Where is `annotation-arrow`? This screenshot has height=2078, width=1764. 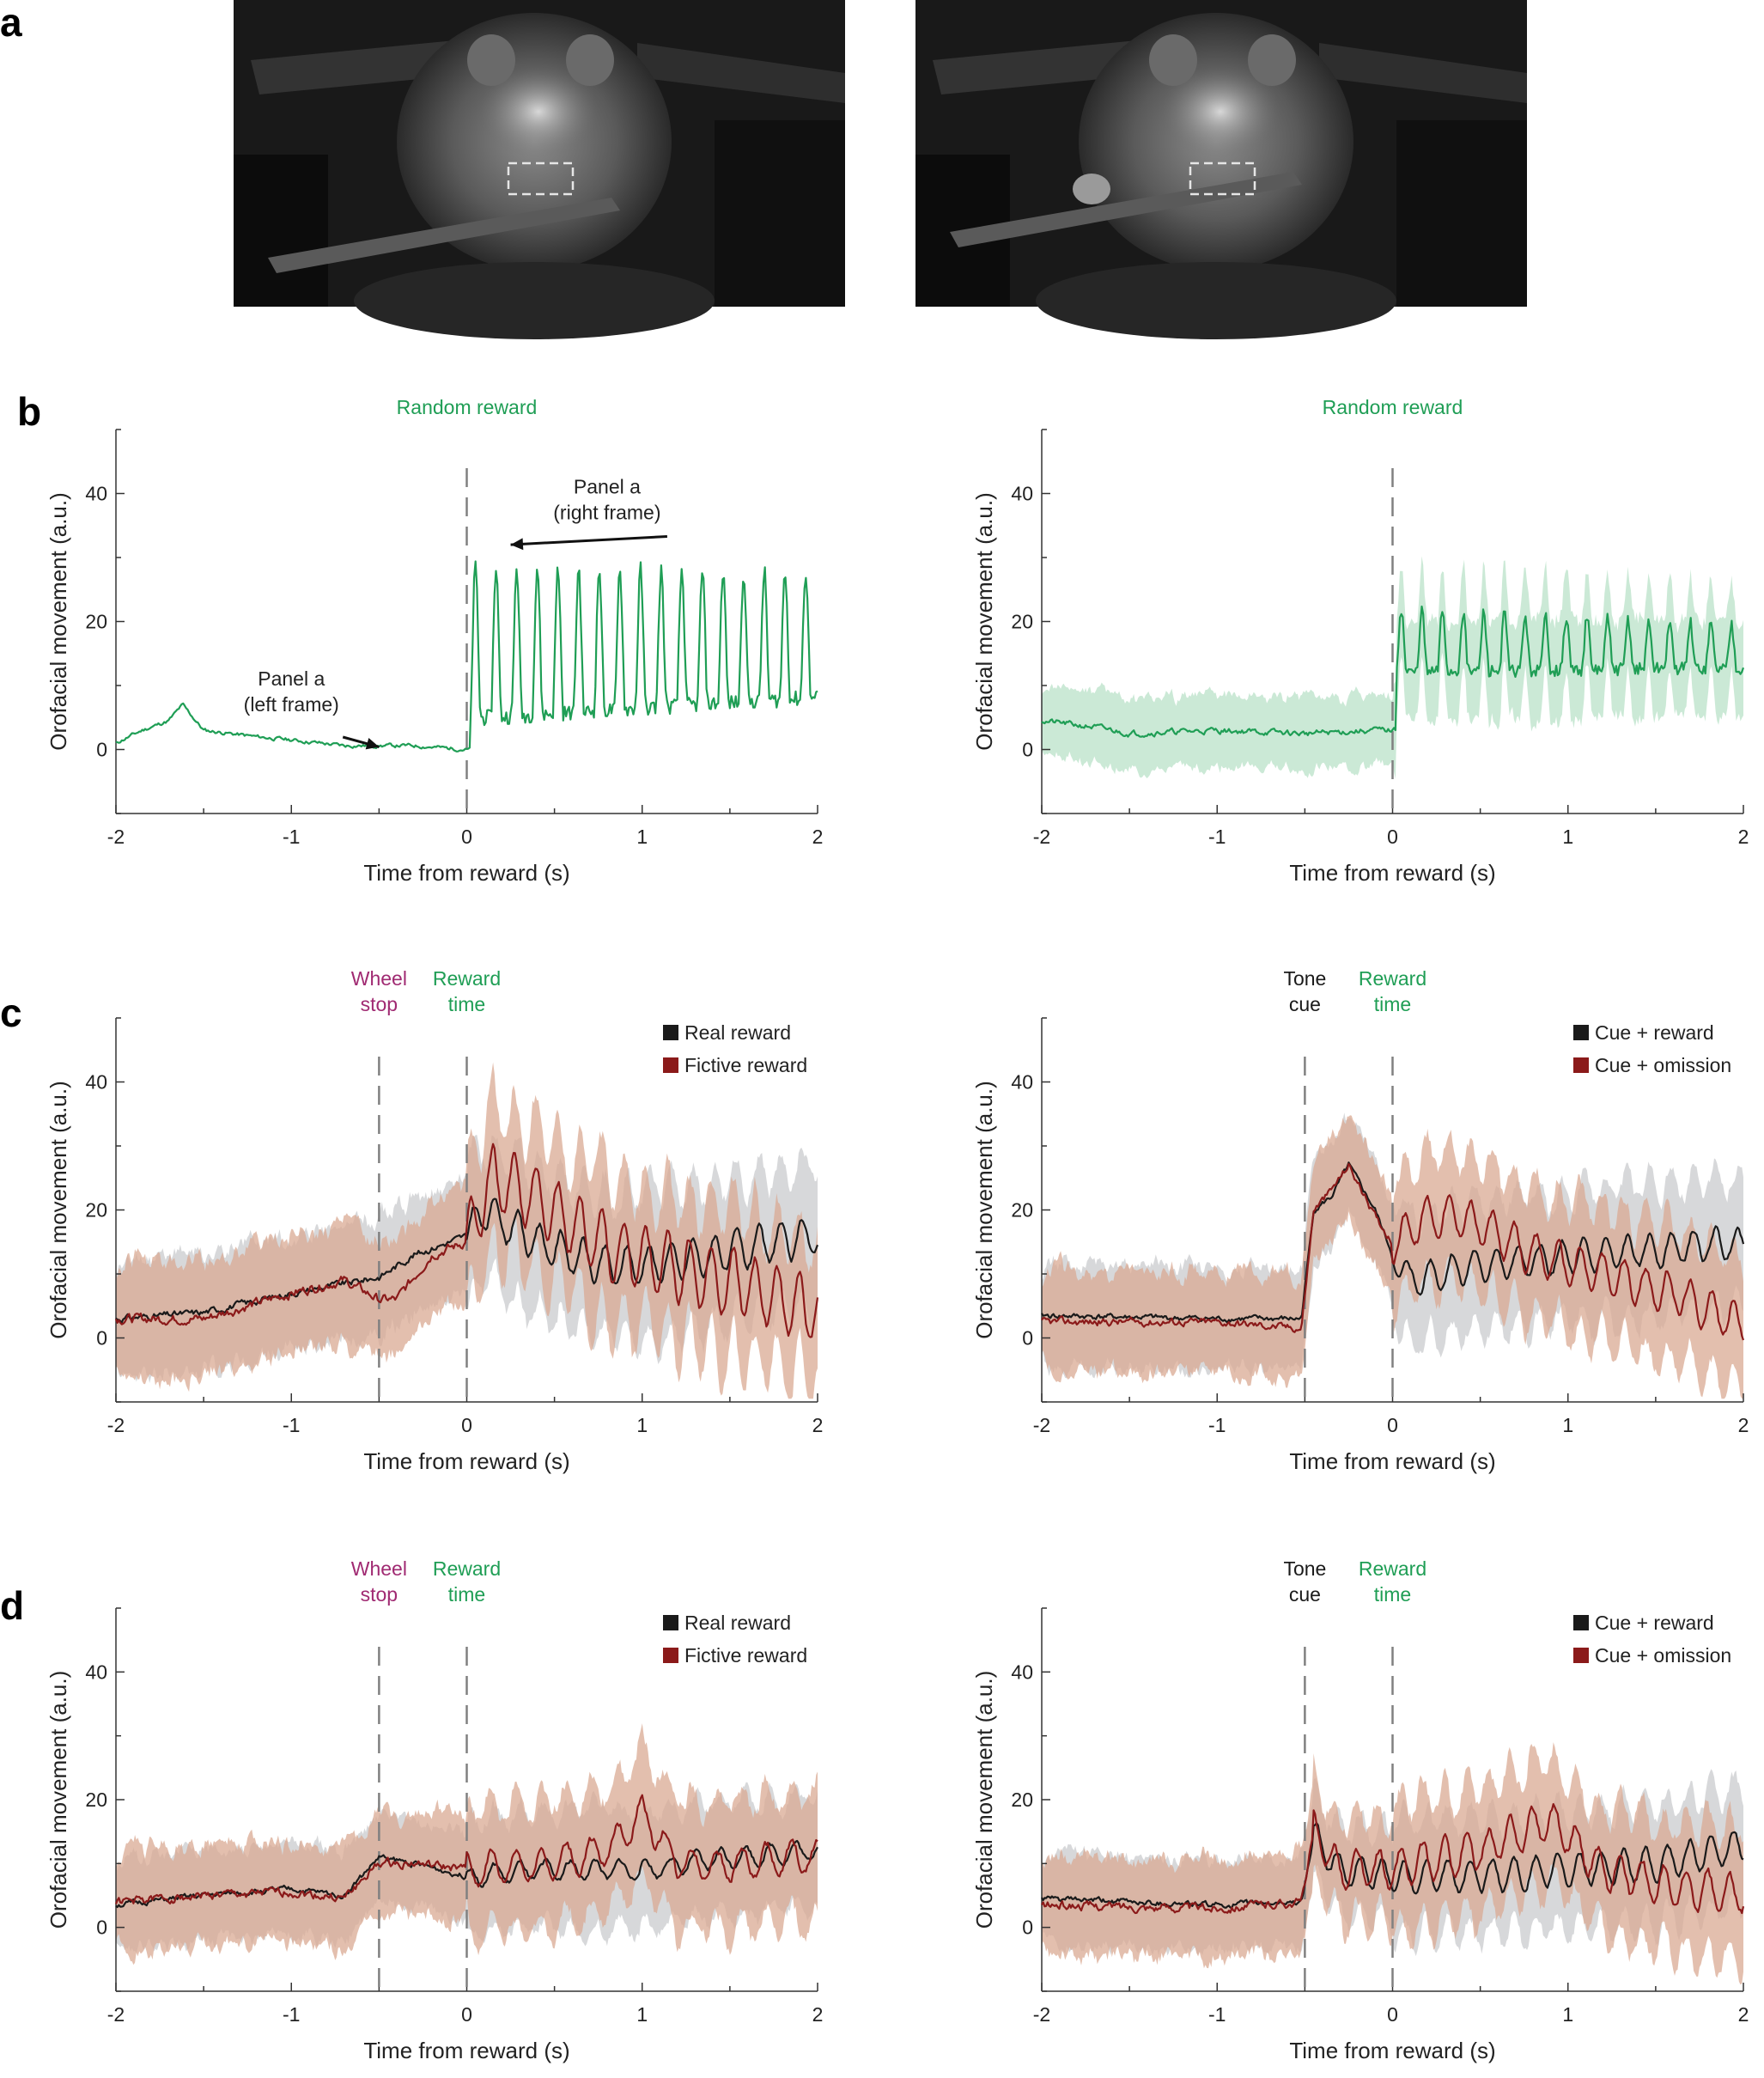 annotation-arrow is located at coordinates (588, 540).